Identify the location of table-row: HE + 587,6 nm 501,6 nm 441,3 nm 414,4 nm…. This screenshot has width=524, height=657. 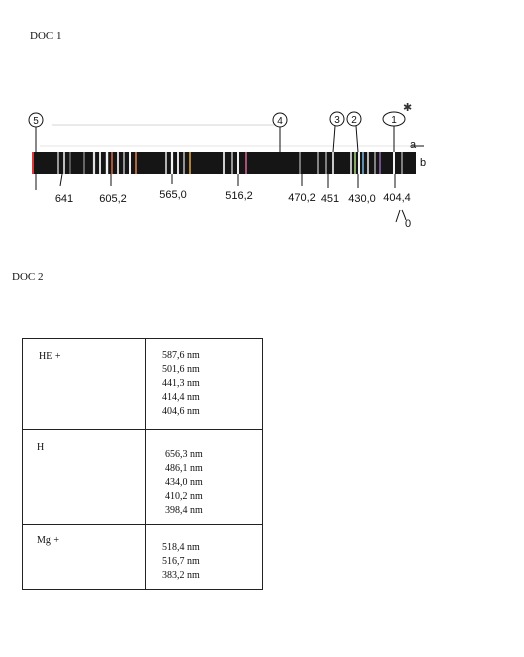
(142, 384).